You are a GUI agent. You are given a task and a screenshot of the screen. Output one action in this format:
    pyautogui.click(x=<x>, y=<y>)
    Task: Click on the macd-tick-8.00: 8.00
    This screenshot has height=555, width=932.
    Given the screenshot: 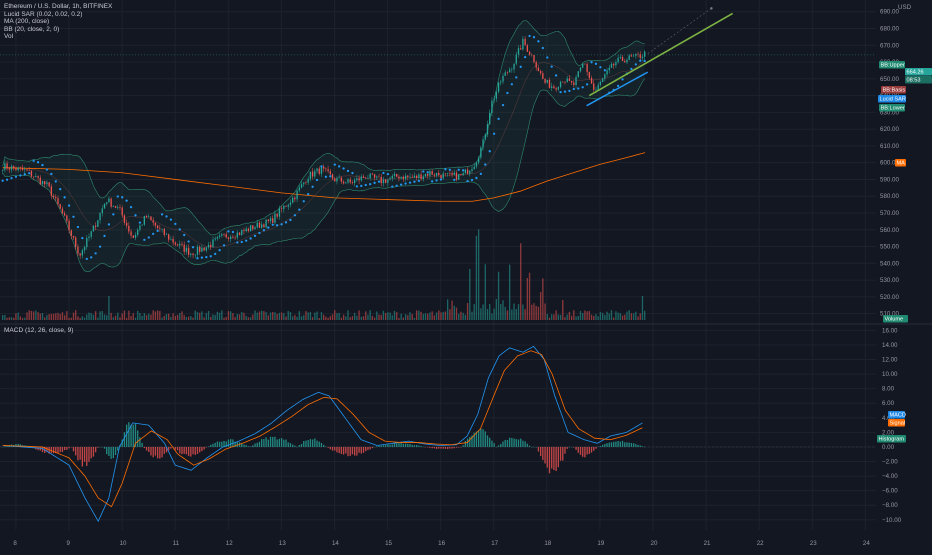 What is the action you would take?
    pyautogui.click(x=888, y=389)
    